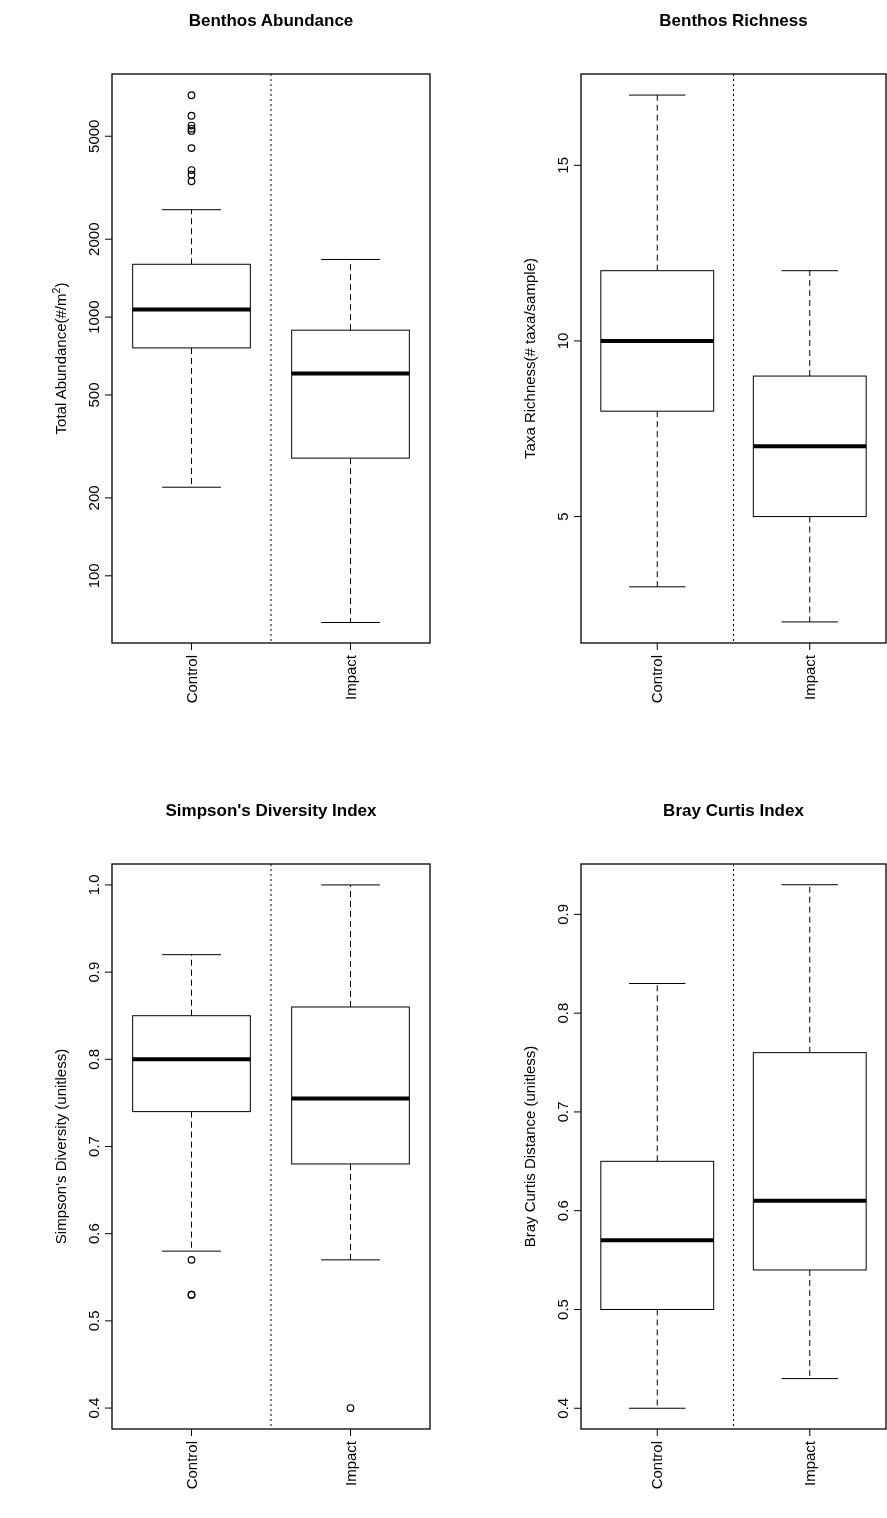 Image resolution: width=887 pixels, height=1518 pixels. I want to click on y-axis-title: Bray Curtis Distance (unitless), so click(529, 1146).